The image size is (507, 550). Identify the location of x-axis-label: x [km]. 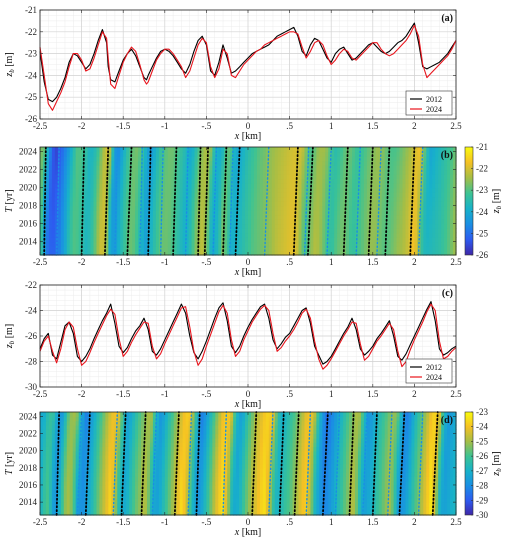
(247, 136).